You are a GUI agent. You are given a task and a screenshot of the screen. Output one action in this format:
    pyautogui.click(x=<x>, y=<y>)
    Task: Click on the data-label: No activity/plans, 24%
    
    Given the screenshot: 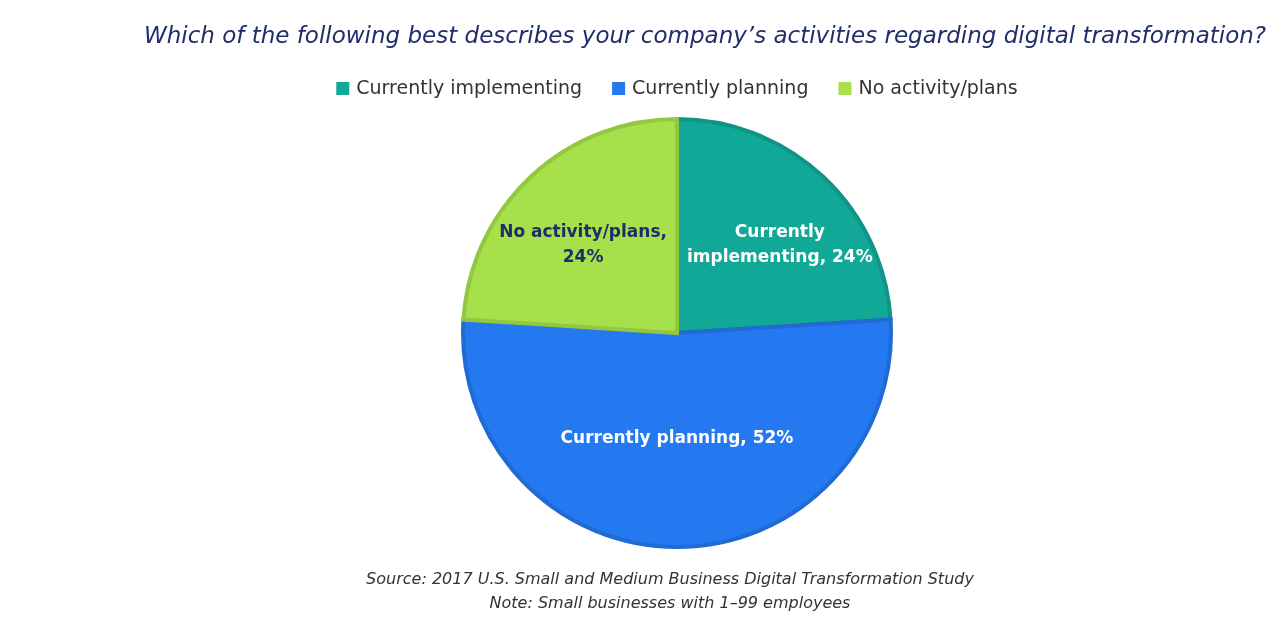 What is the action you would take?
    pyautogui.click(x=583, y=244)
    